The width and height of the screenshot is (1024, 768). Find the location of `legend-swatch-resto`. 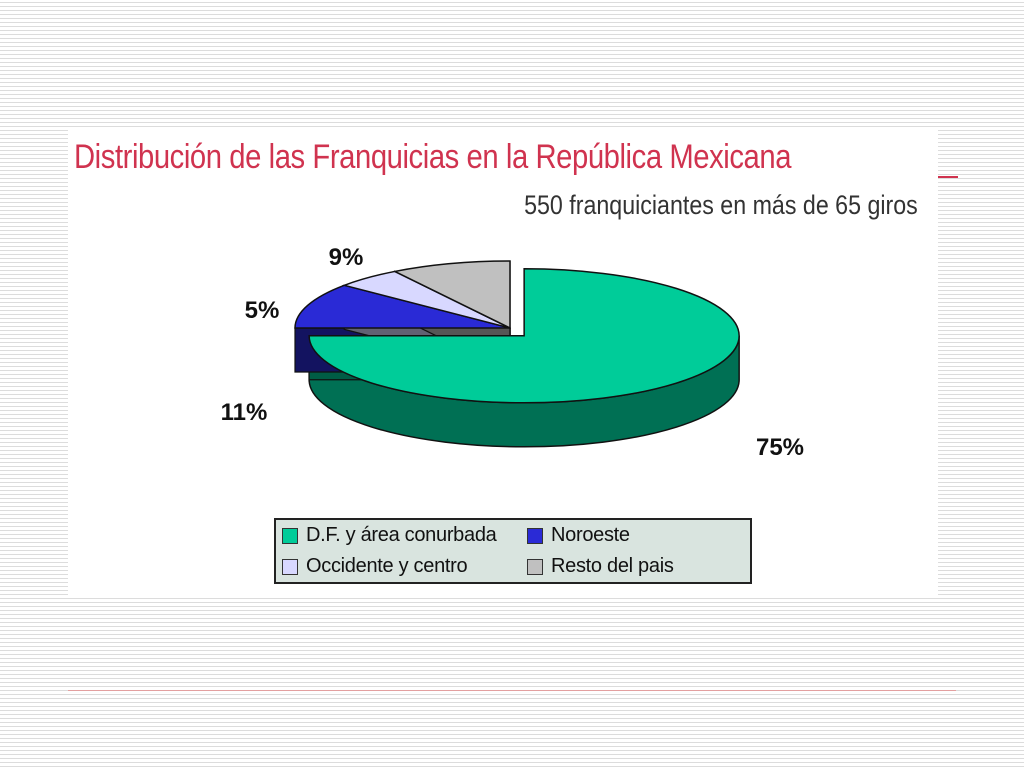

legend-swatch-resto is located at coordinates (535, 566).